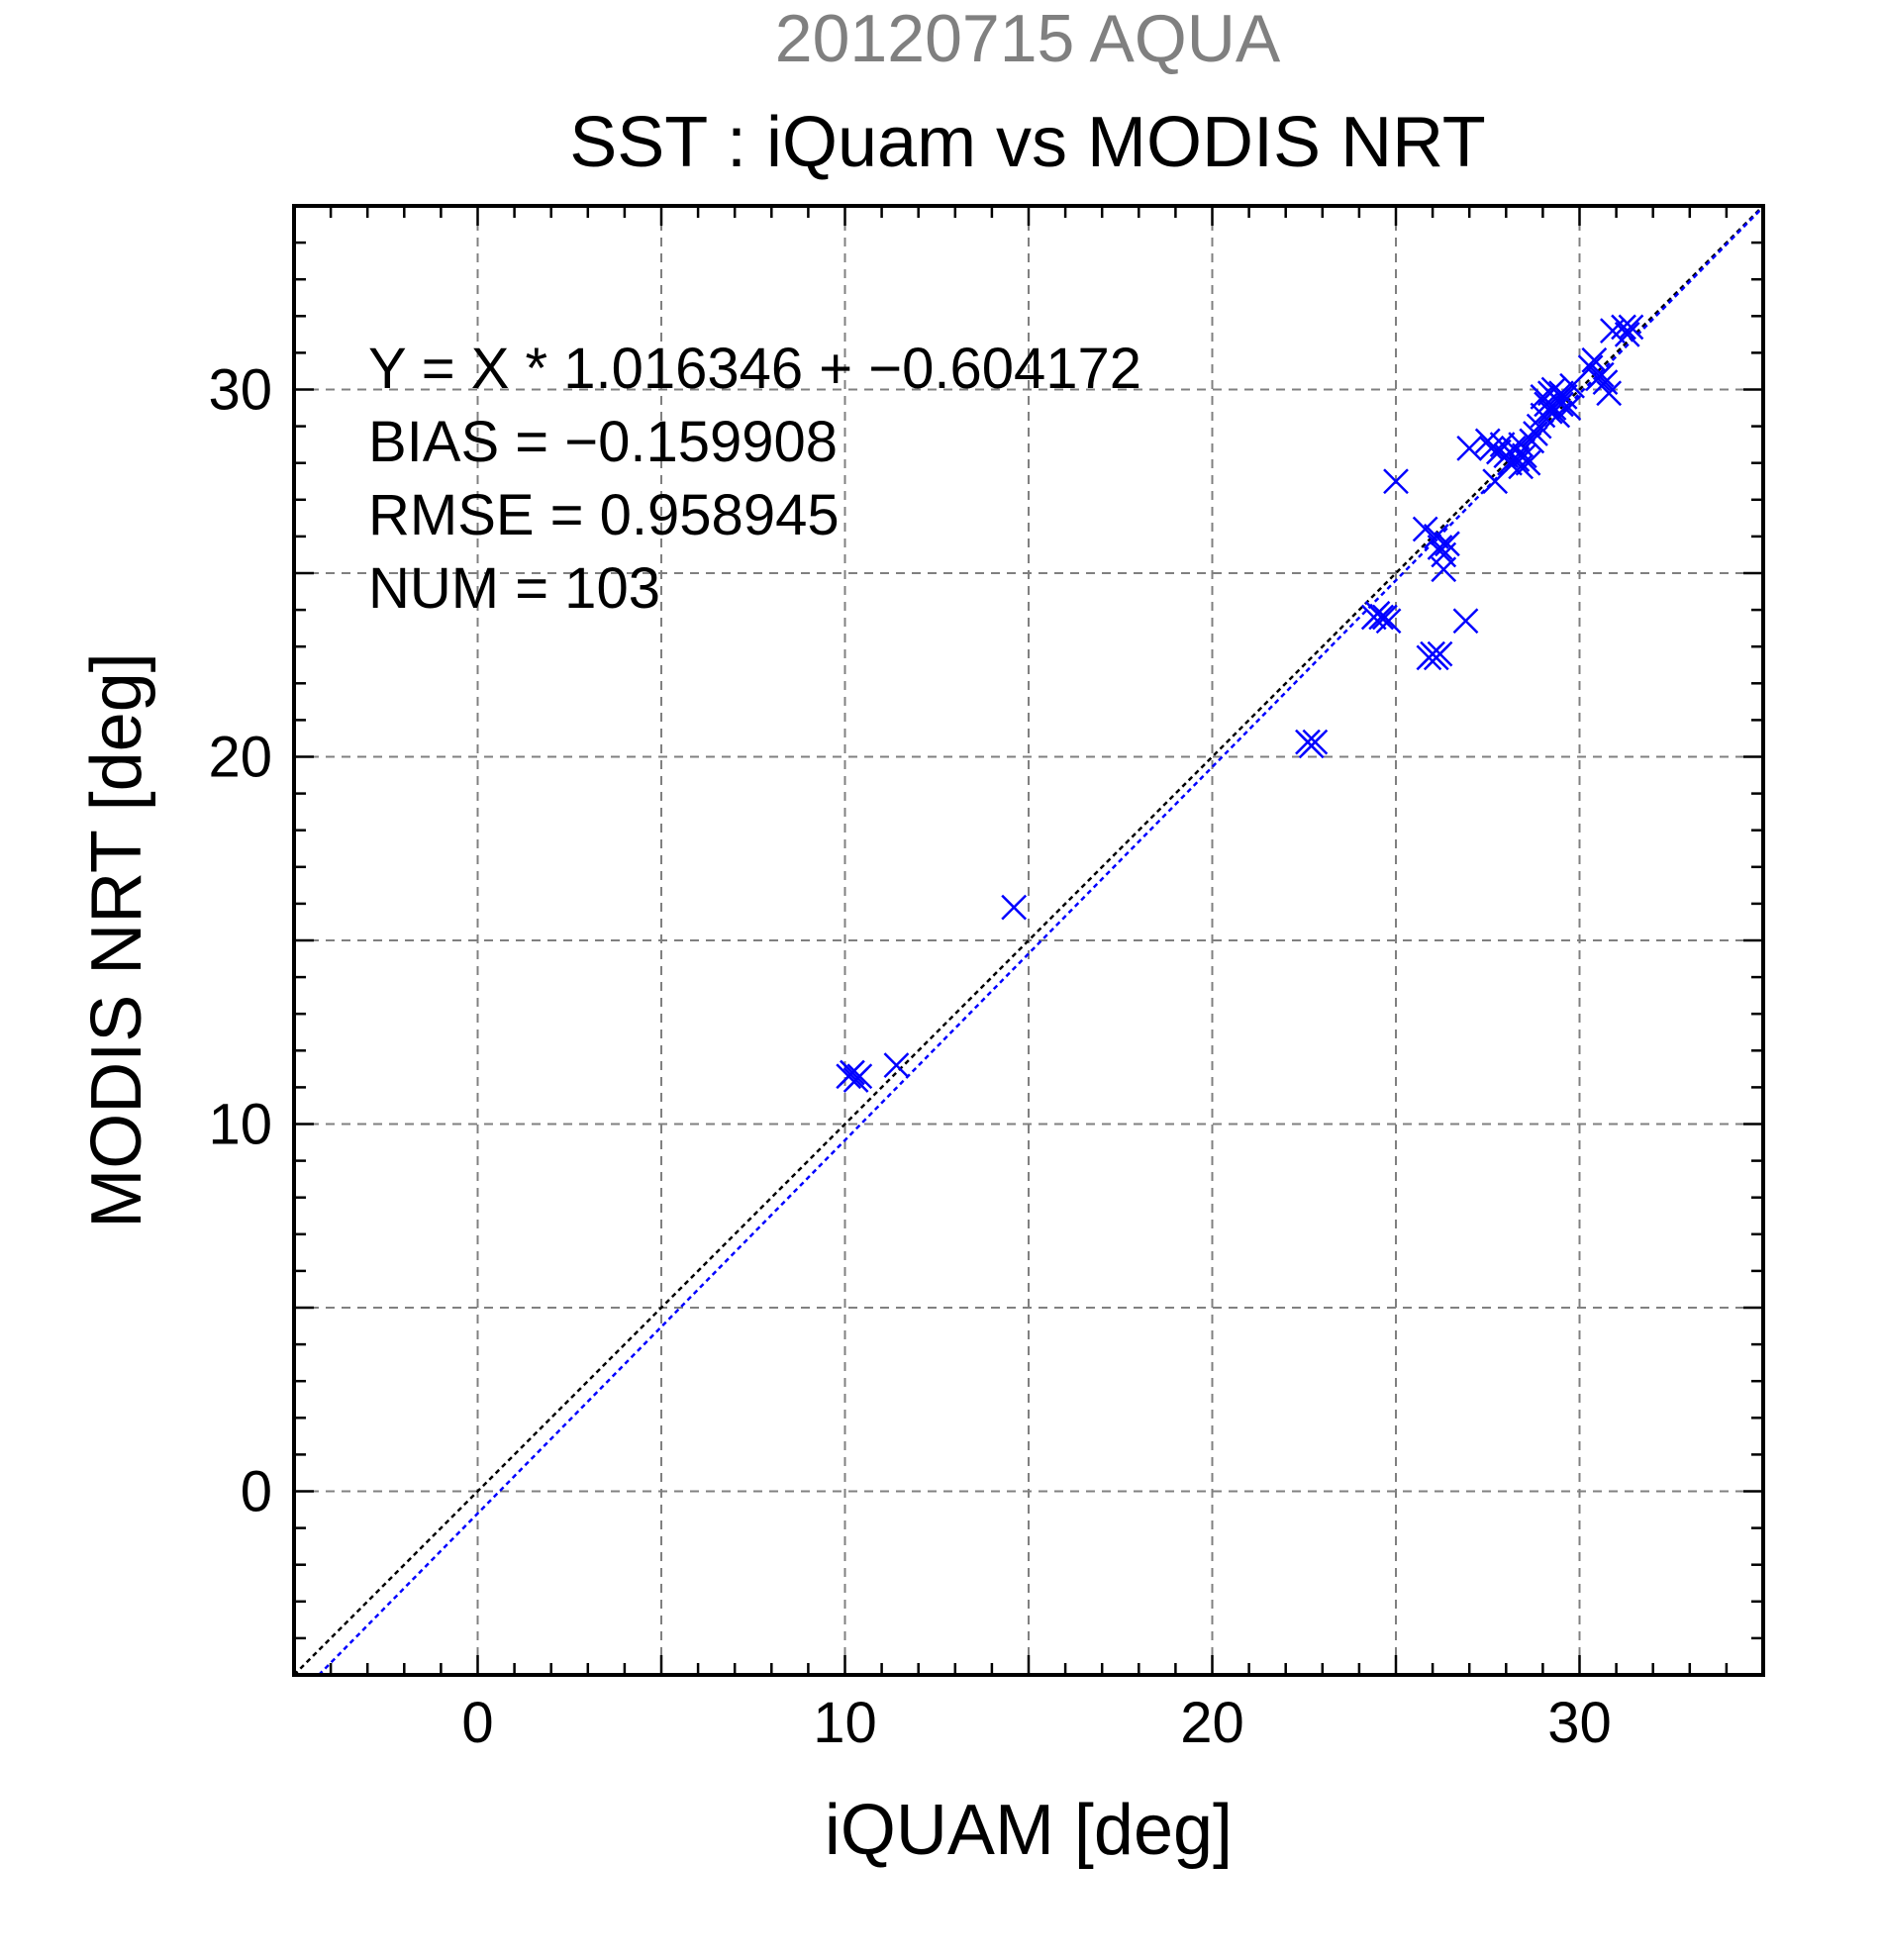 Image resolution: width=1881 pixels, height=1960 pixels. Describe the element at coordinates (845, 1723) in the screenshot. I see `x-tick-label: 10` at that location.